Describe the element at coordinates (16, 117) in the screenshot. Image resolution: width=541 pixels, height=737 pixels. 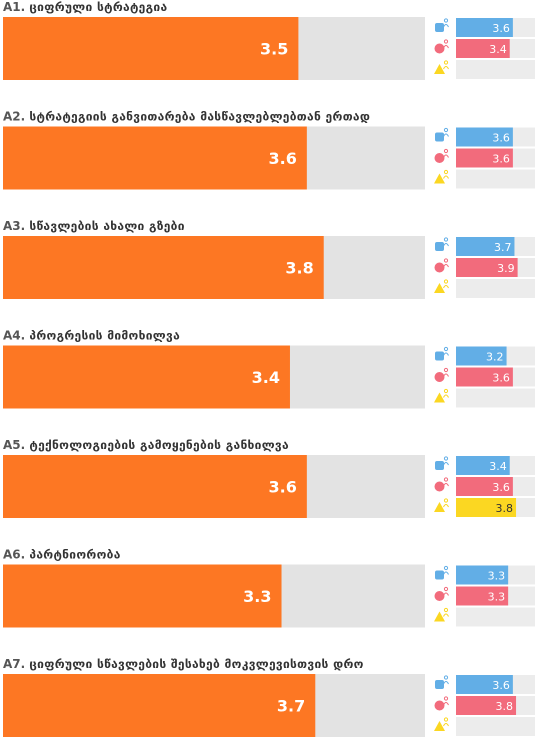
I see `row-code: A2.` at that location.